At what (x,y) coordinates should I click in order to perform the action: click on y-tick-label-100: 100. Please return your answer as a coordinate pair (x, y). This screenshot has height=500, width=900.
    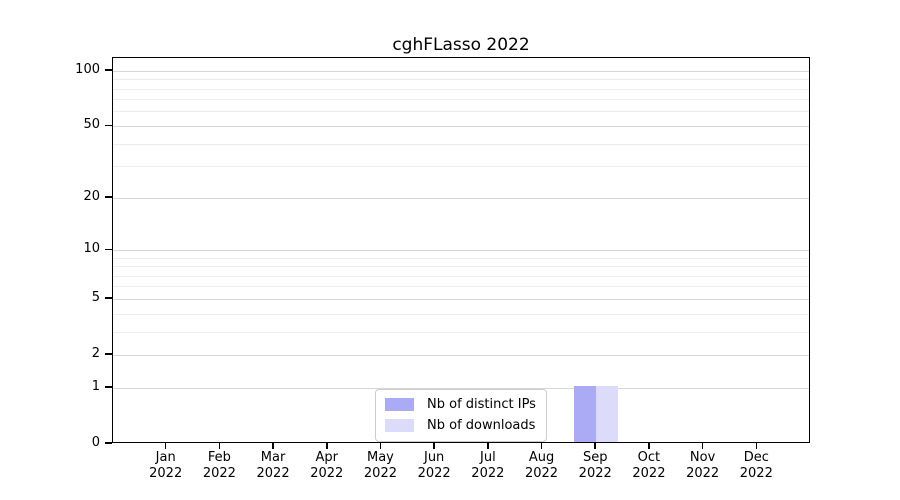
    Looking at the image, I should click on (87, 70).